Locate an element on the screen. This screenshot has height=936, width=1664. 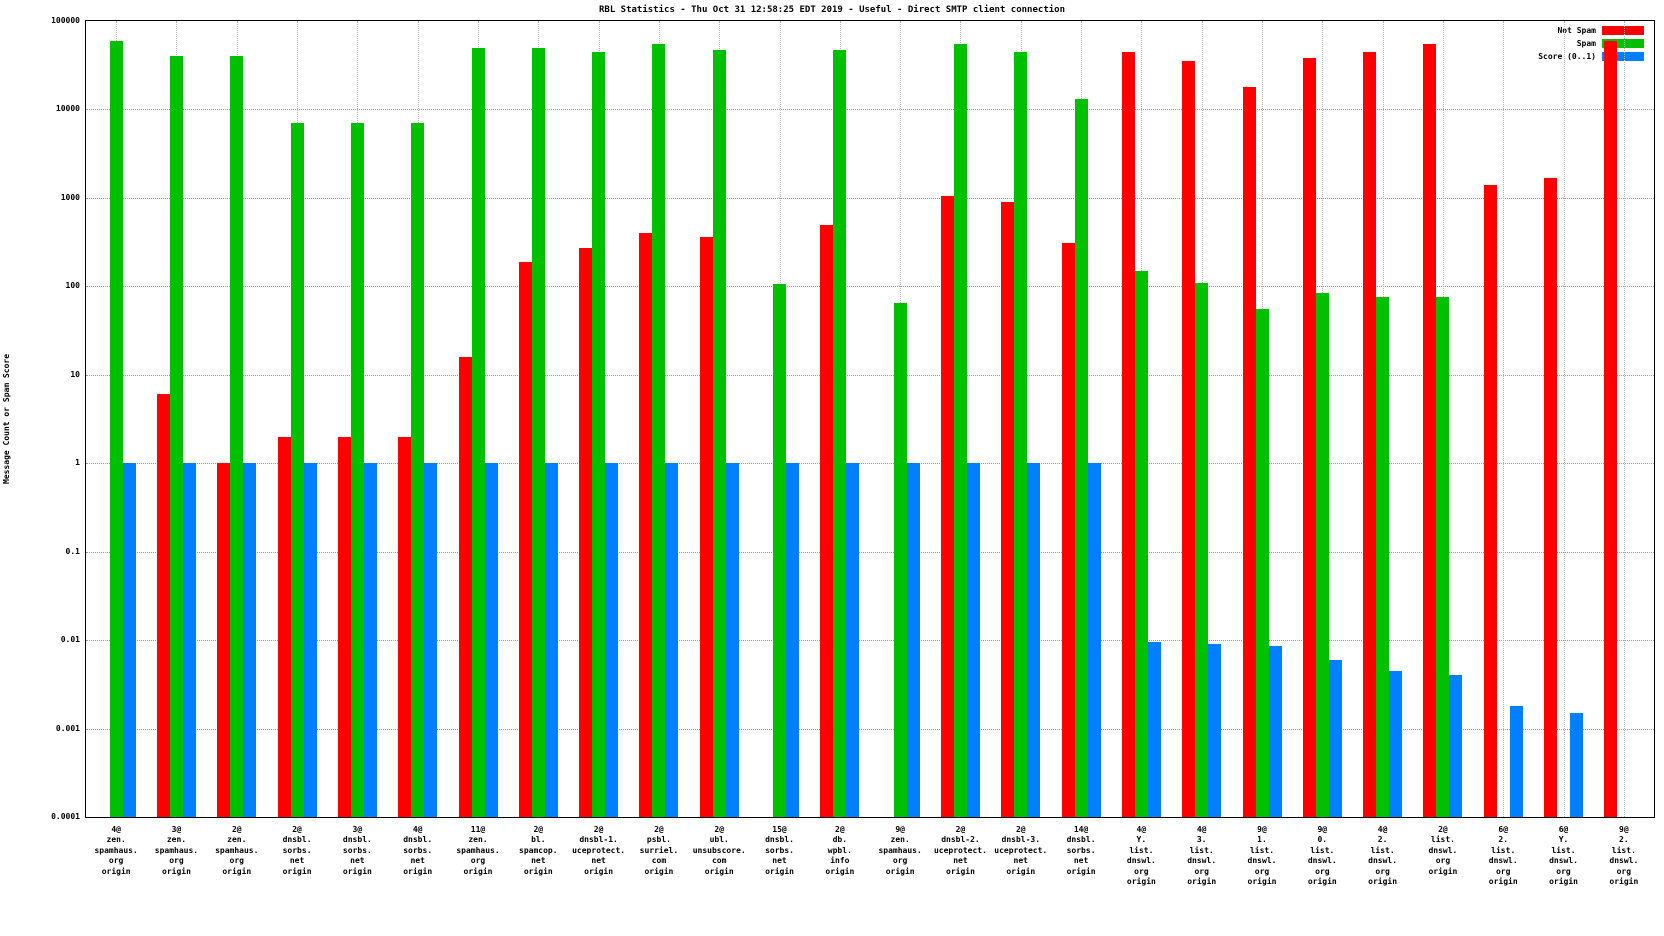
x-tick-label: 2@ zen. spamhaus. org origin is located at coordinates (237, 850).